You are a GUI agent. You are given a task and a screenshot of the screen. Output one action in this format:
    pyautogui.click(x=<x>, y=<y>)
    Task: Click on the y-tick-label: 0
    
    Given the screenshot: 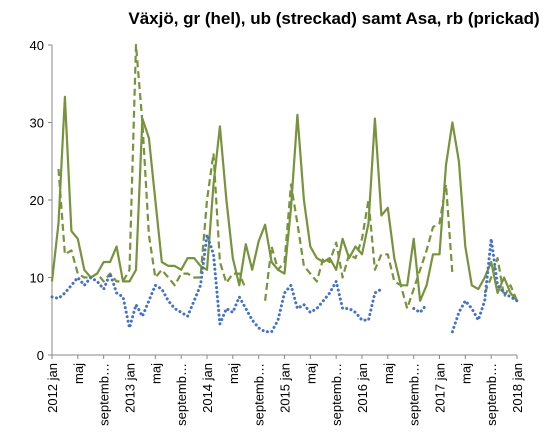 What is the action you would take?
    pyautogui.click(x=40, y=355)
    